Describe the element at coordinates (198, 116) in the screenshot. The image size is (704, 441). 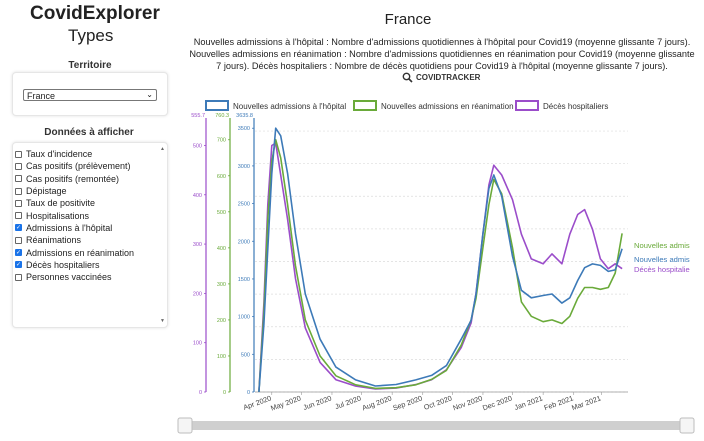
I see `y-axis-max-label: 555.7` at that location.